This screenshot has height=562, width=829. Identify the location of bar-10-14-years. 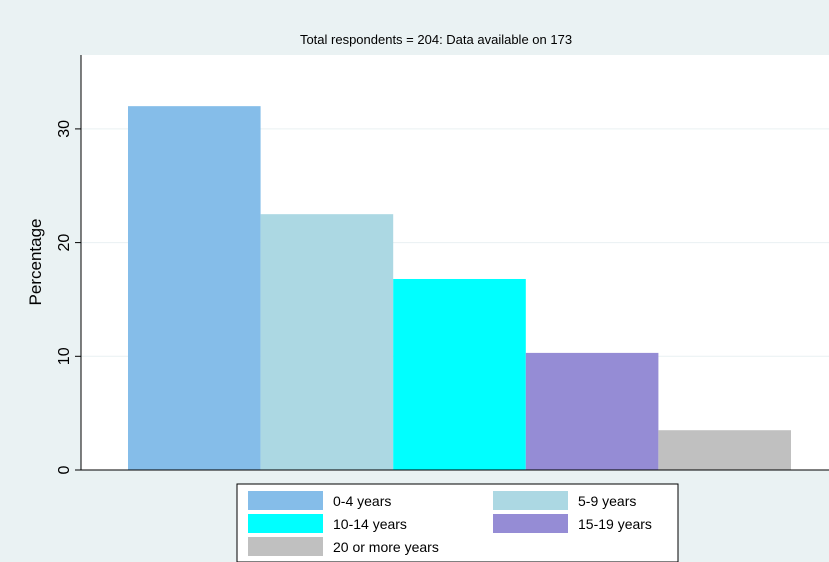
(459, 374).